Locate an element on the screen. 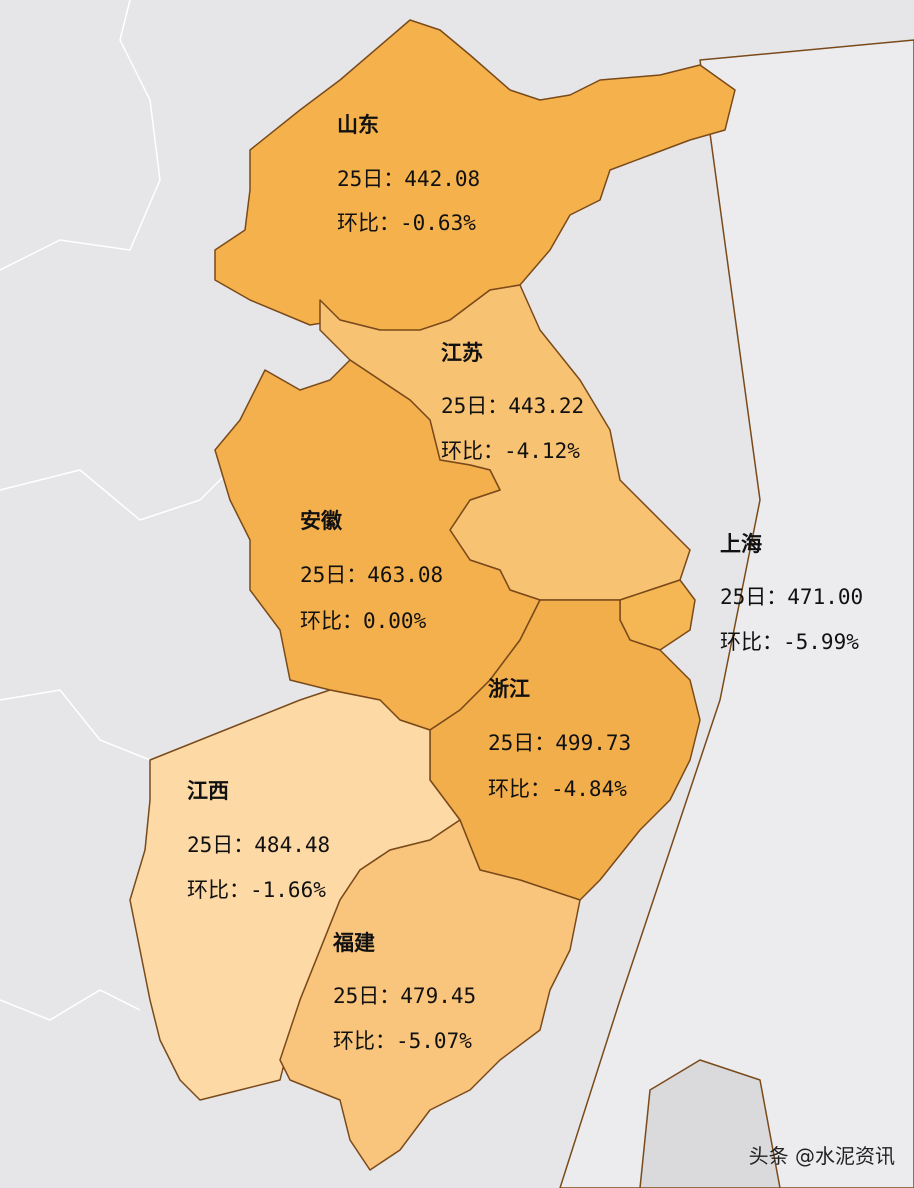 This screenshot has width=914, height=1188. region-change: 环比：-4.12% is located at coordinates (510, 451).